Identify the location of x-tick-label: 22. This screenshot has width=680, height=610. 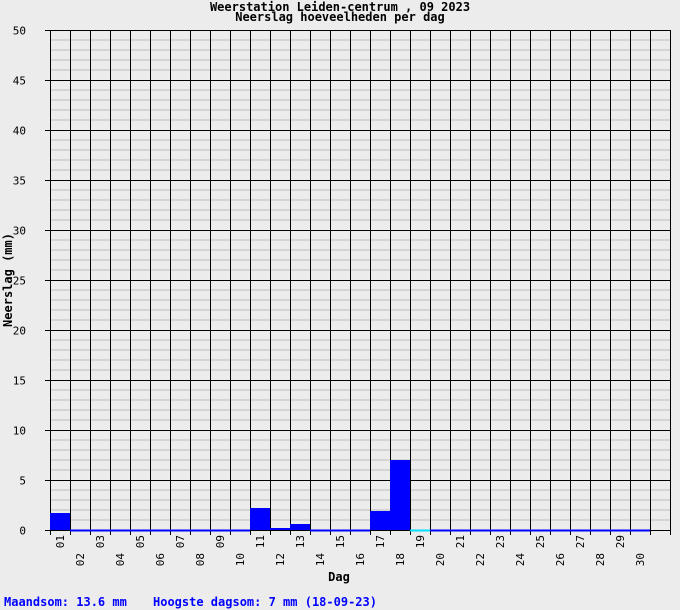
(480, 559).